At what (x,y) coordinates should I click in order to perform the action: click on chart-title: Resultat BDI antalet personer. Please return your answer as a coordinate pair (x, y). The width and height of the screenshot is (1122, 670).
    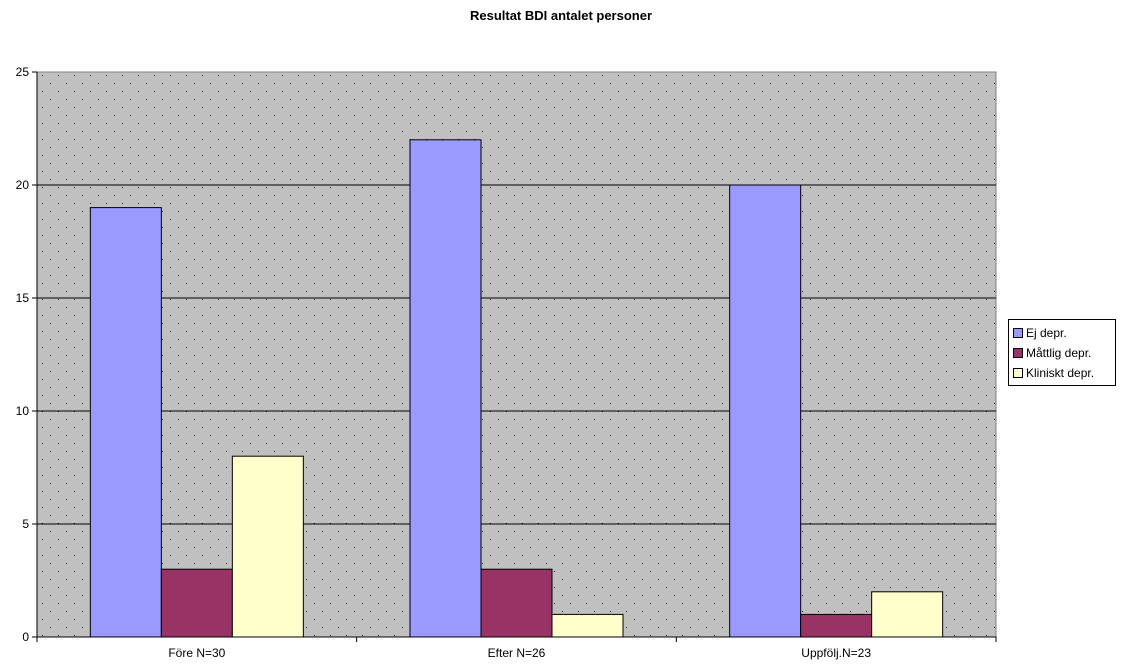
    Looking at the image, I should click on (561, 15).